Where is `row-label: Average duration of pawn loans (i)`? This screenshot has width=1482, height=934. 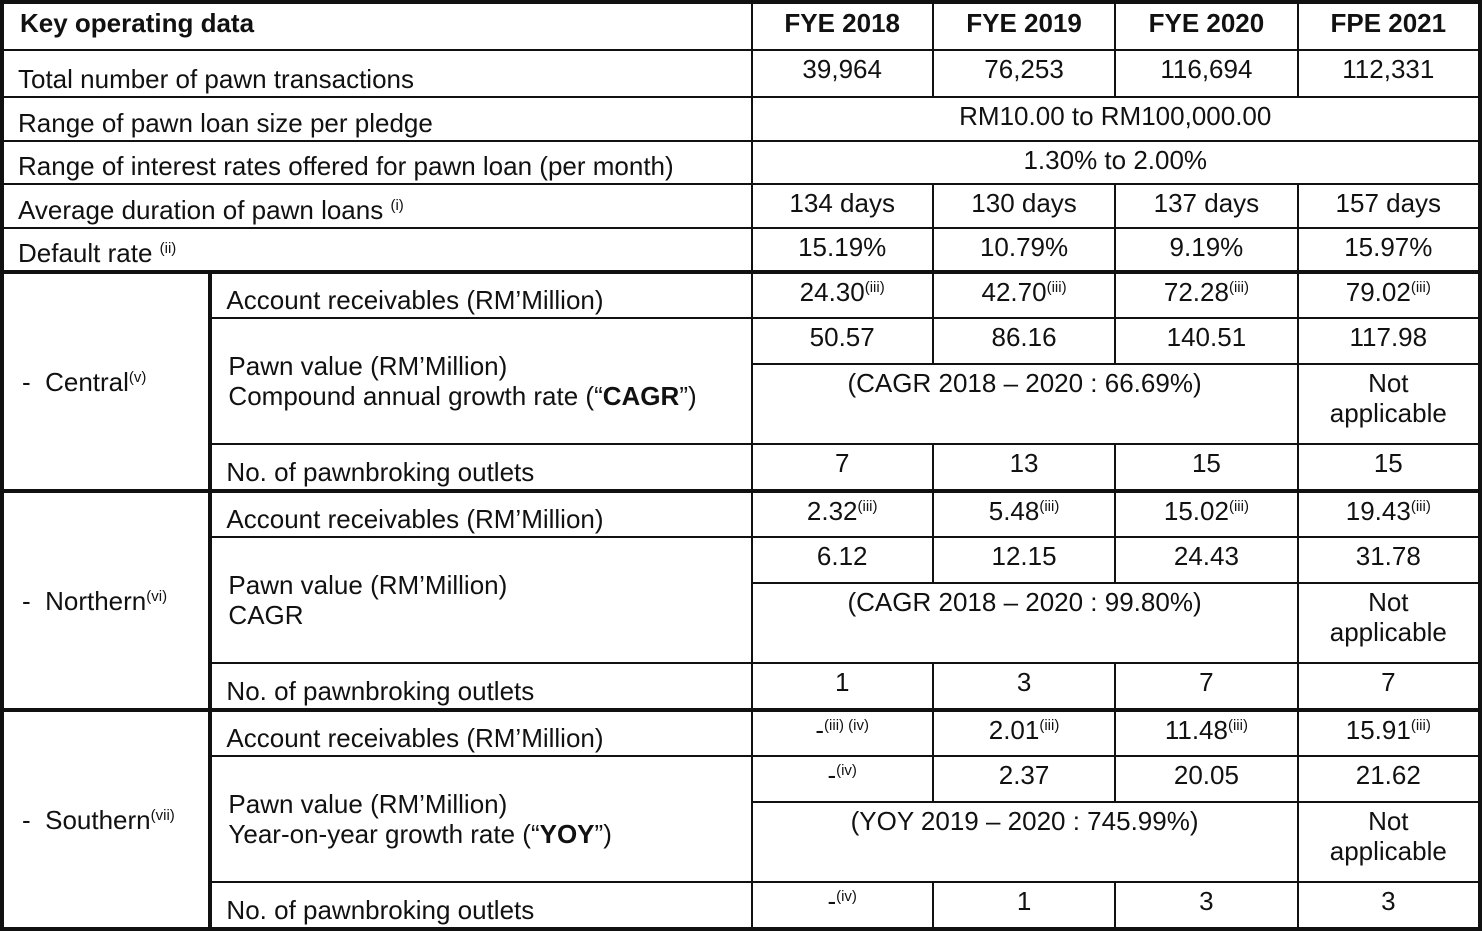 row-label: Average duration of pawn loans (i) is located at coordinates (377, 206).